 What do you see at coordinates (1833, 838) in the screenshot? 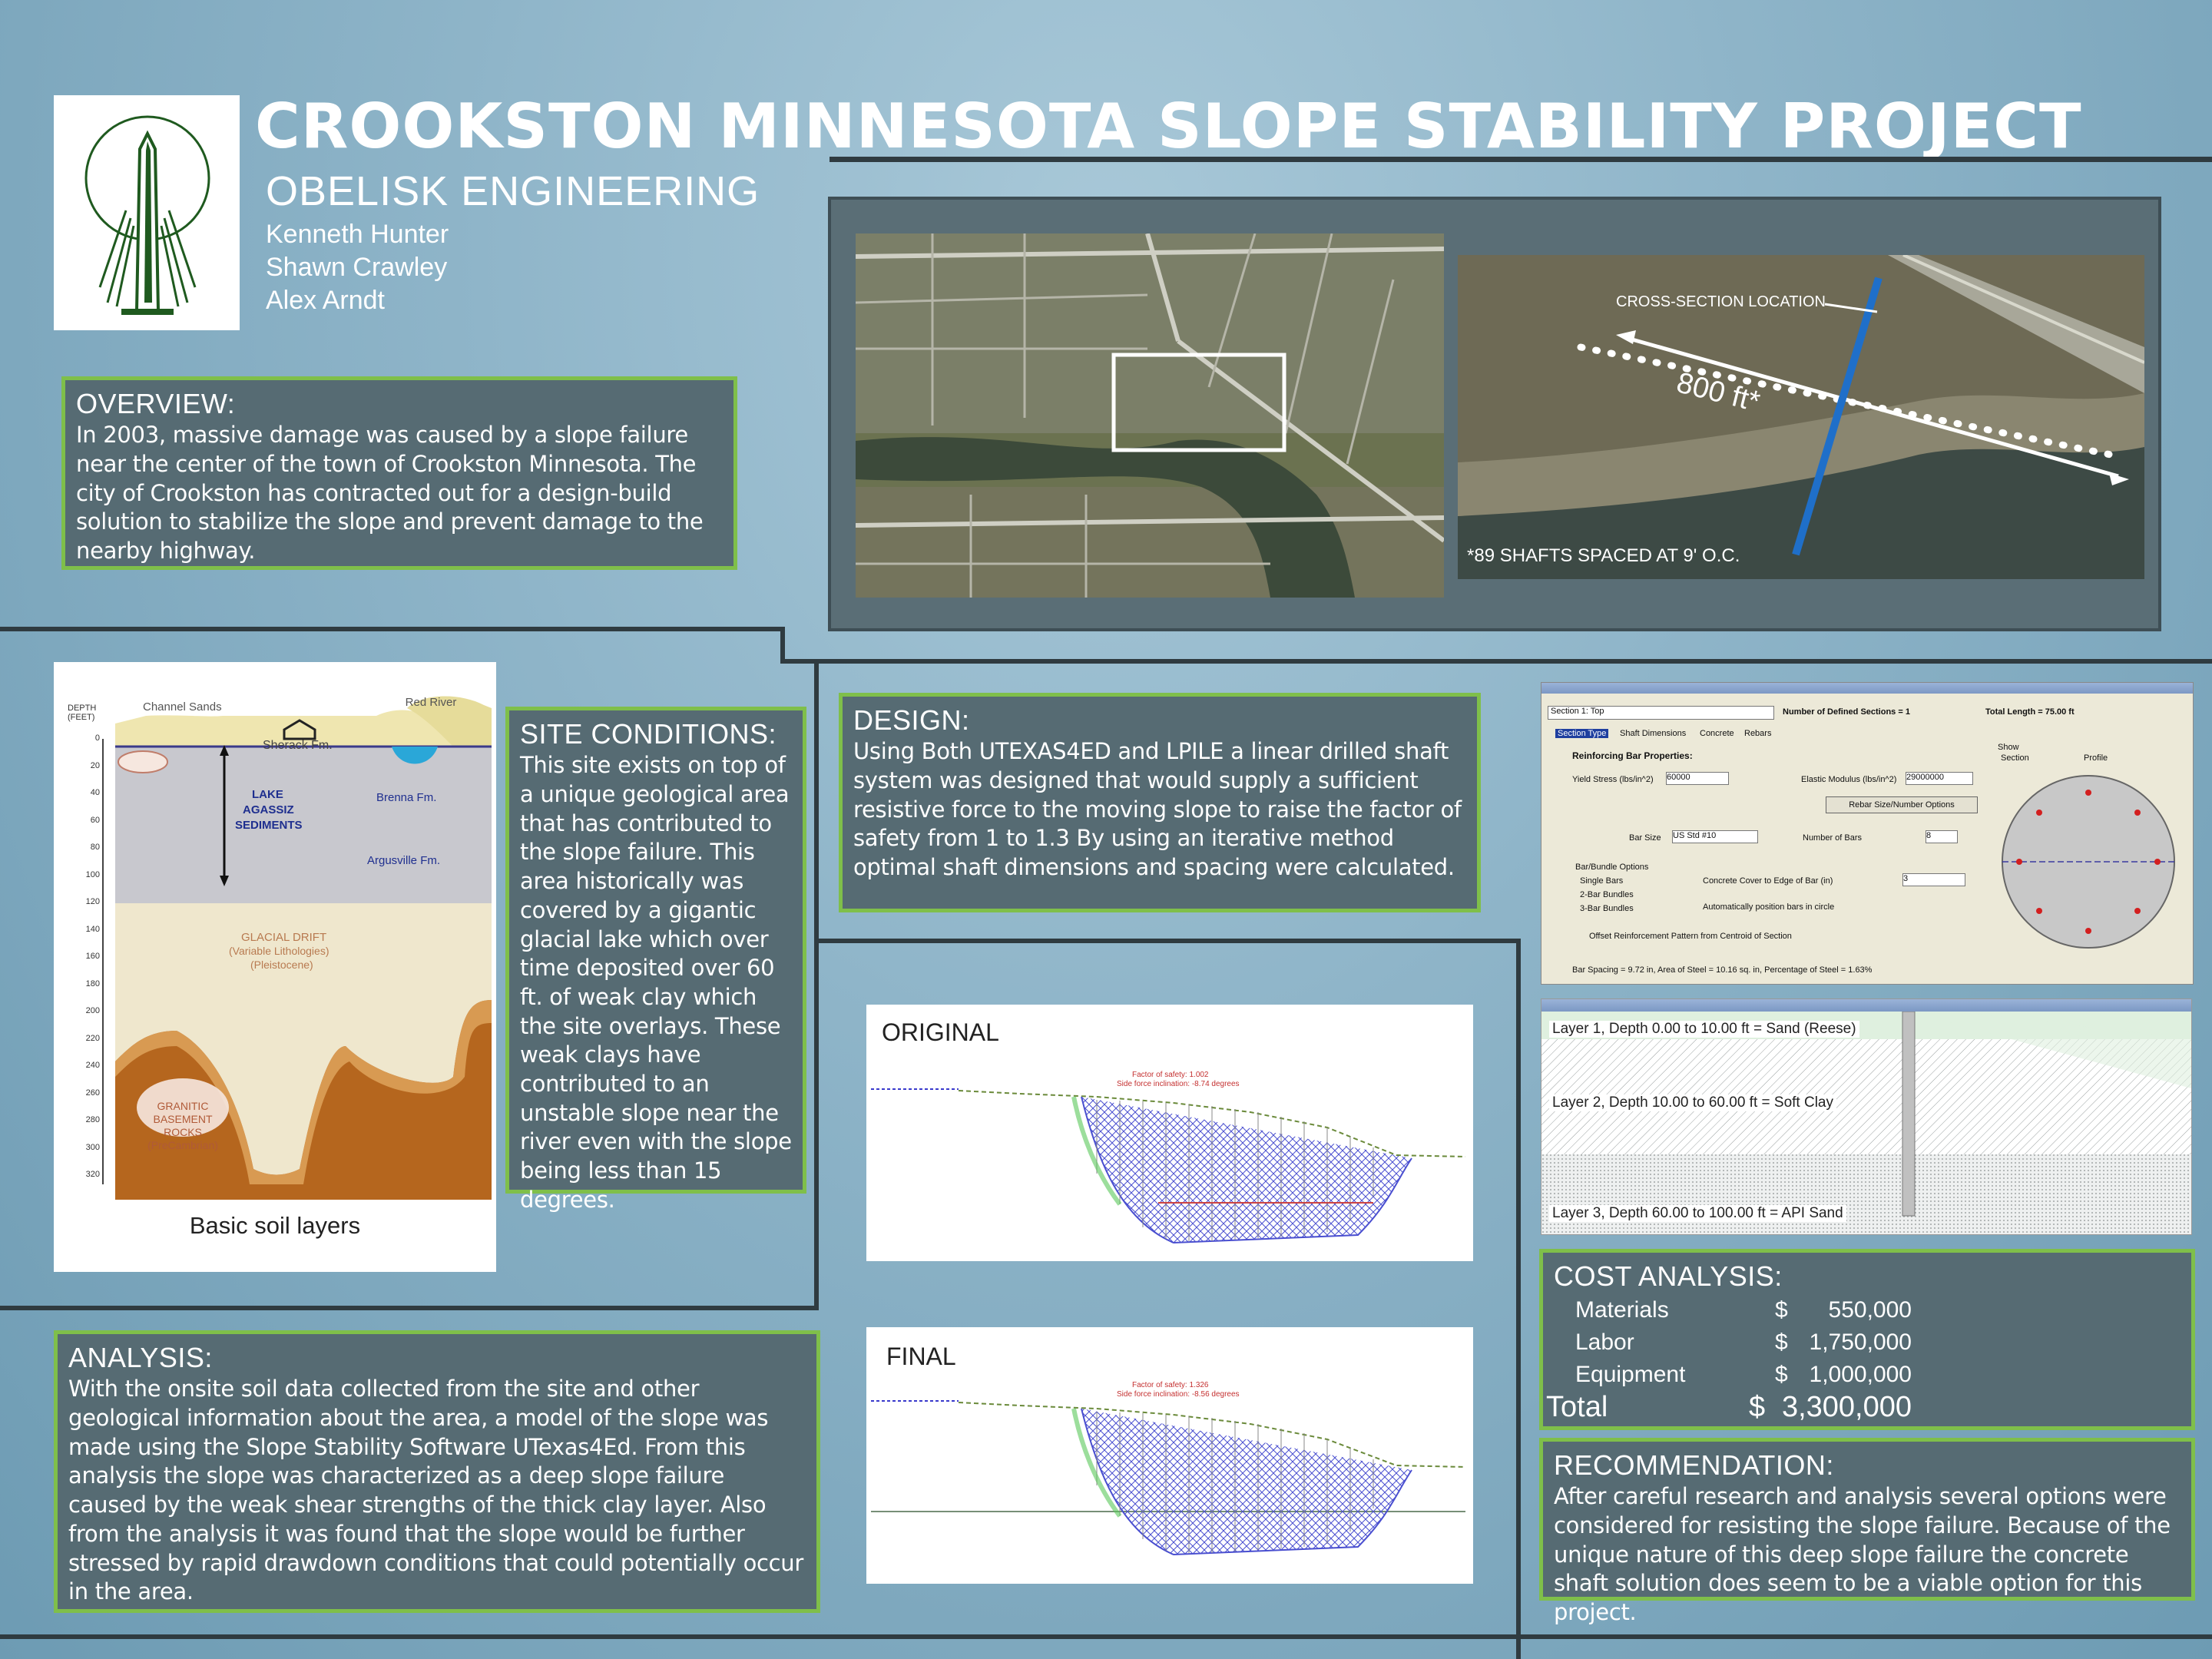
I see `num-bars-label: Number of Bars` at bounding box center [1833, 838].